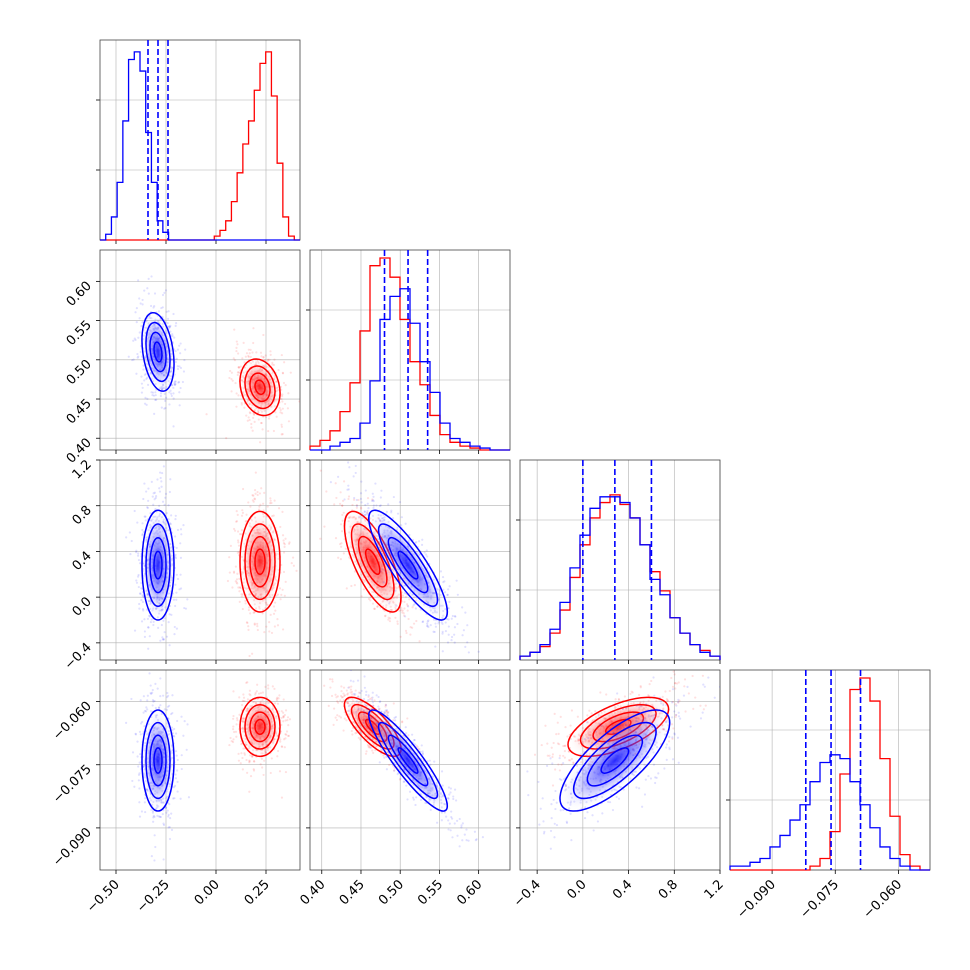 Image resolution: width=970 pixels, height=970 pixels. I want to click on red-histogram, so click(409, 354).